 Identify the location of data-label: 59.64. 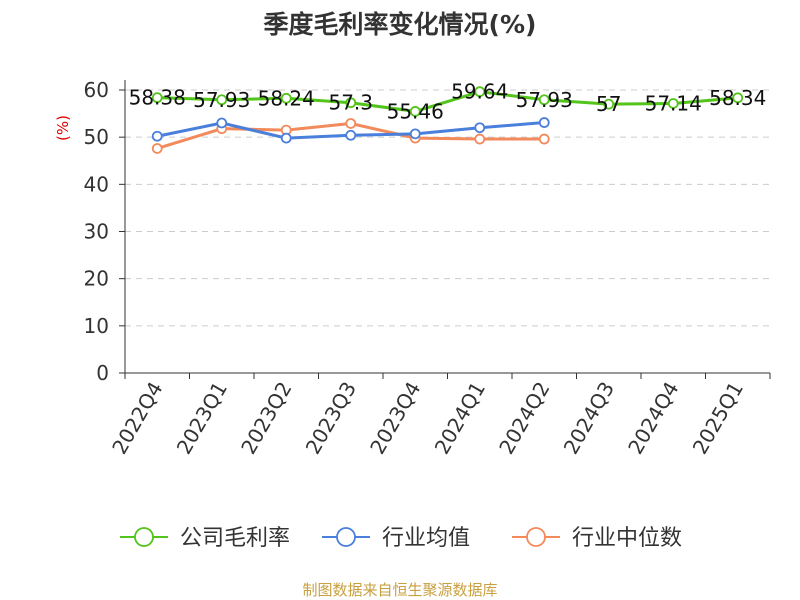
(479, 92).